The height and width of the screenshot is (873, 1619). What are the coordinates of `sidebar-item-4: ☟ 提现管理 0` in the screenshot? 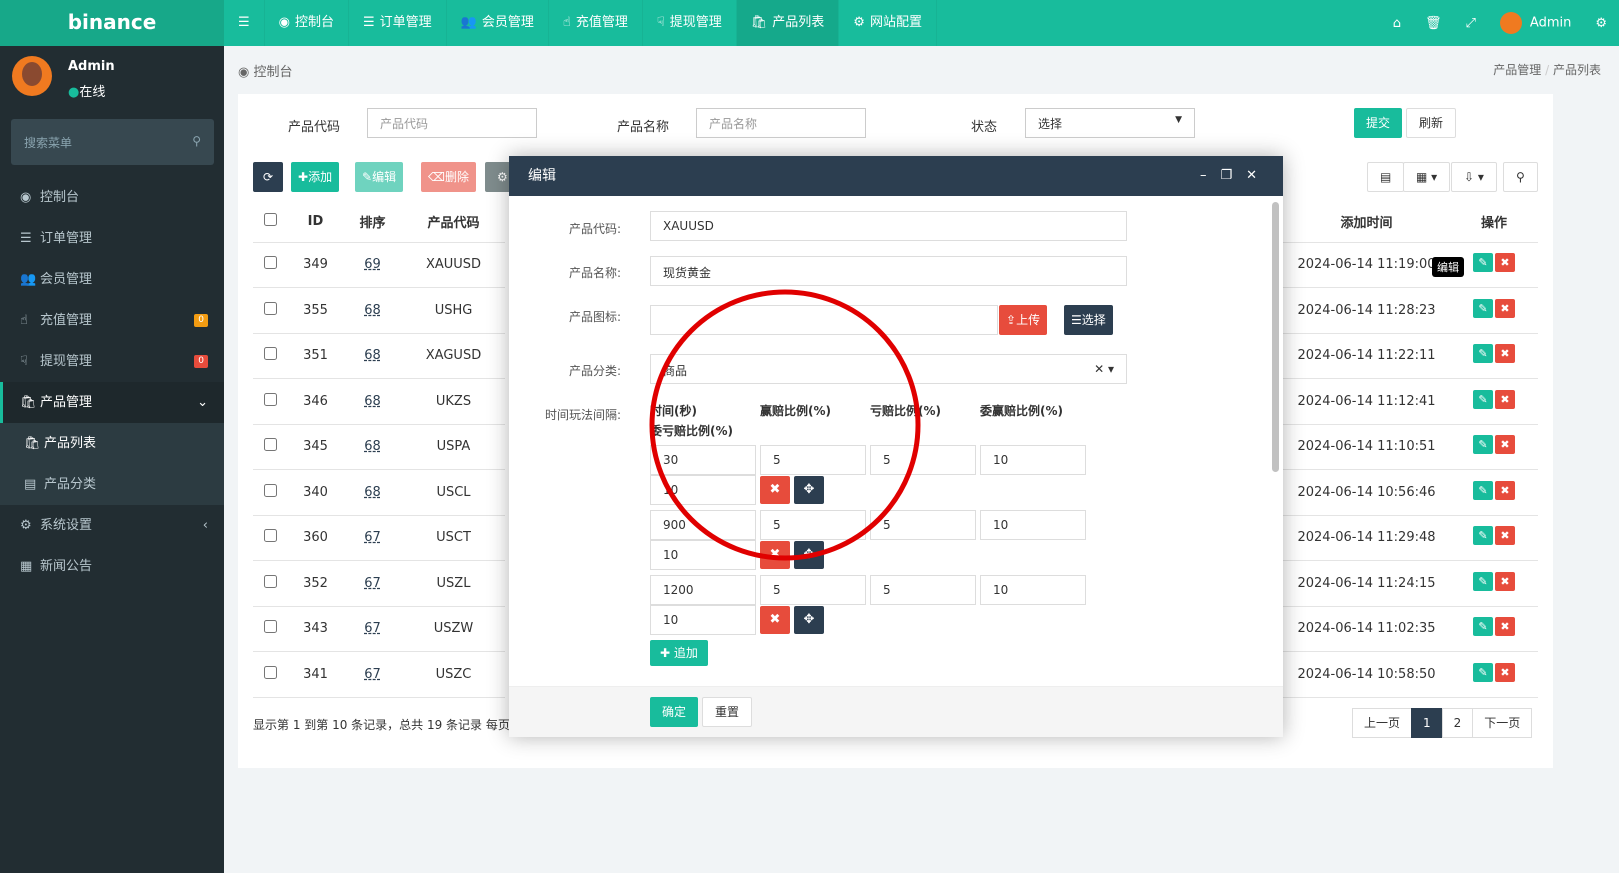 It's located at (112, 361).